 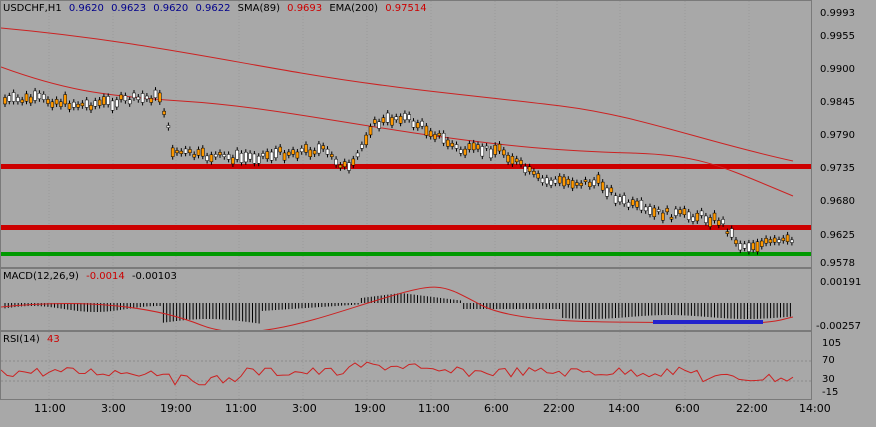 I want to click on ema-label: EMA(200), so click(x=354, y=8).